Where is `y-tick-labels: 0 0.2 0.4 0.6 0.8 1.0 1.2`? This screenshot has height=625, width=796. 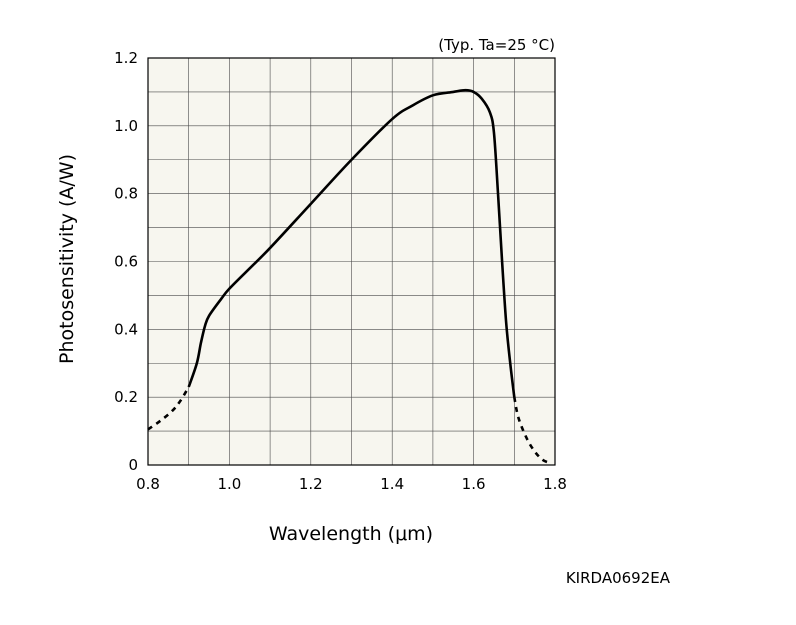
y-tick-labels: 0 0.2 0.4 0.6 0.8 1.0 1.2 is located at coordinates (126, 261).